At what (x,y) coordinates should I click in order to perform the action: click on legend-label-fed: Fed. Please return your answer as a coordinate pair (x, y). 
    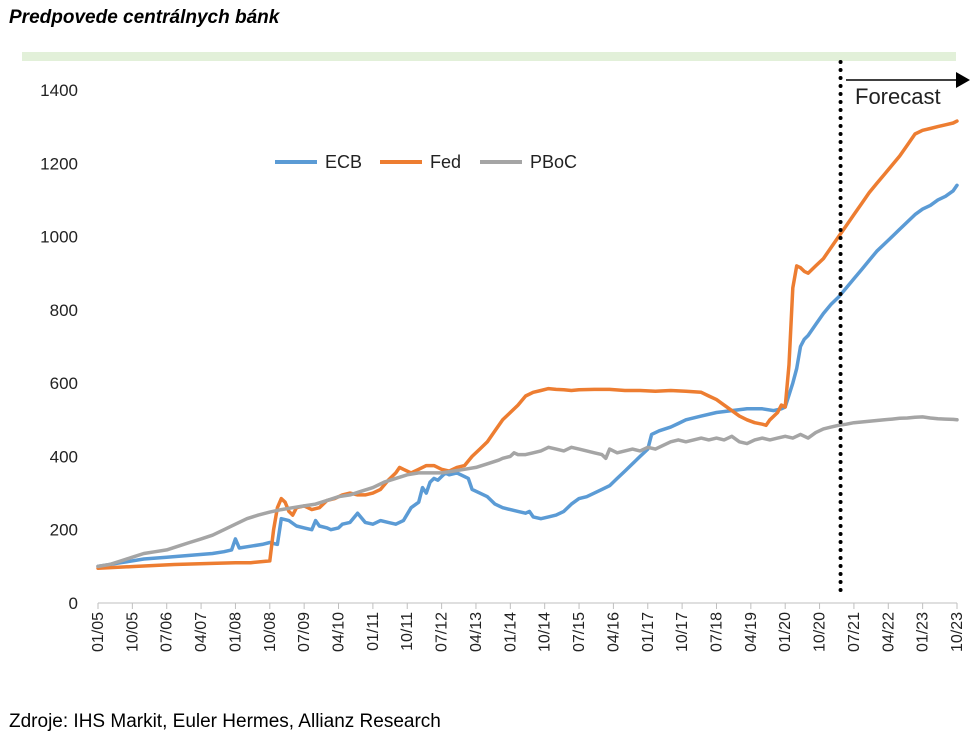
    Looking at the image, I should click on (445, 162).